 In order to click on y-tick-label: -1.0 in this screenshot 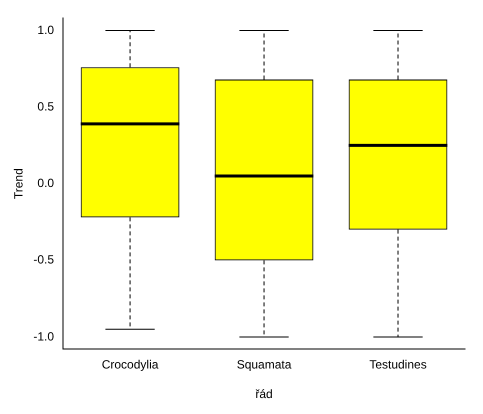, I will do `click(43, 336)`.